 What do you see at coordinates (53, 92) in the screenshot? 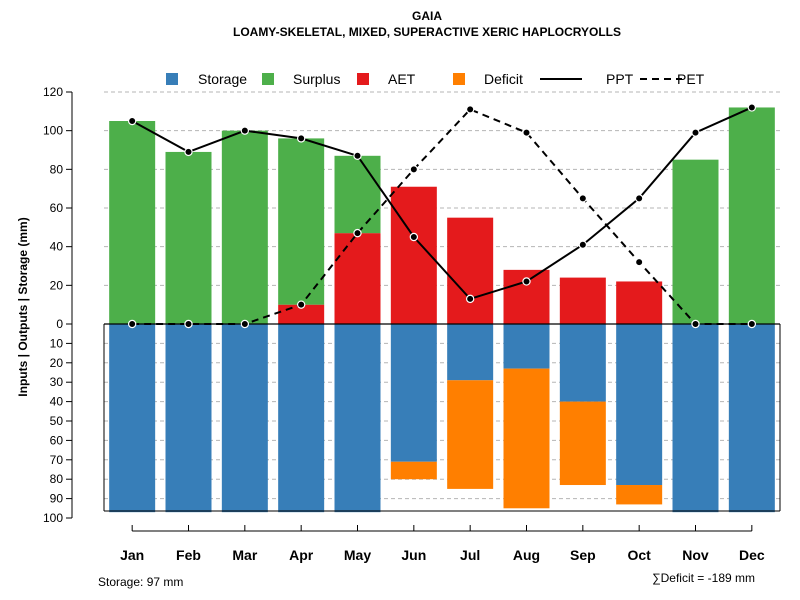
I see `y-tick-label: 120` at bounding box center [53, 92].